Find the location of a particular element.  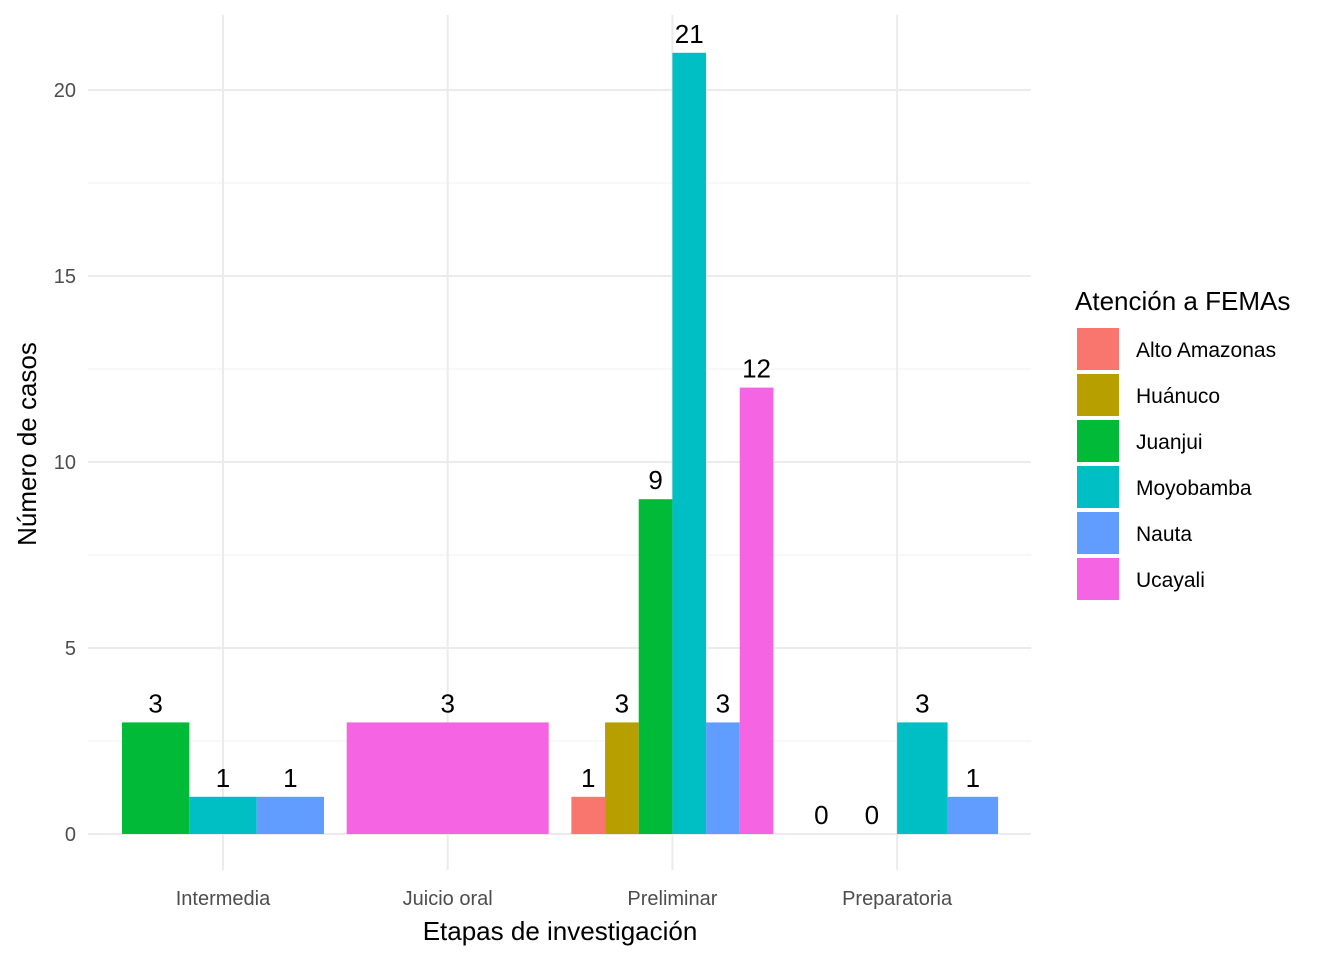

y-axis-title: Número de casos is located at coordinates (27, 444).